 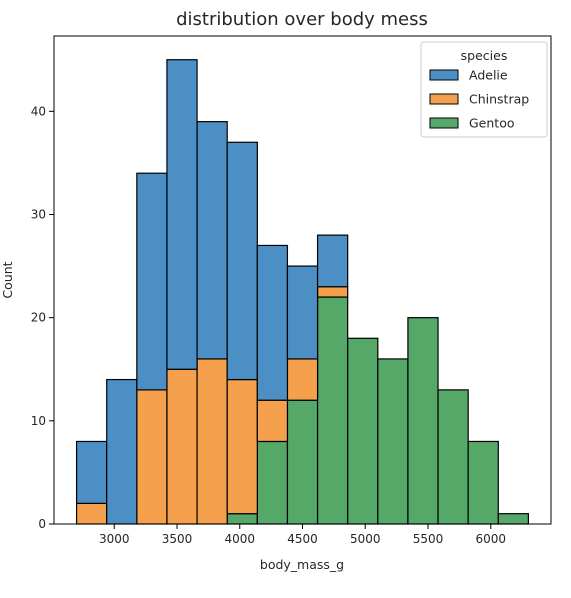 I want to click on legend: species Adelie Chinstrap Gentoo, so click(x=484, y=89).